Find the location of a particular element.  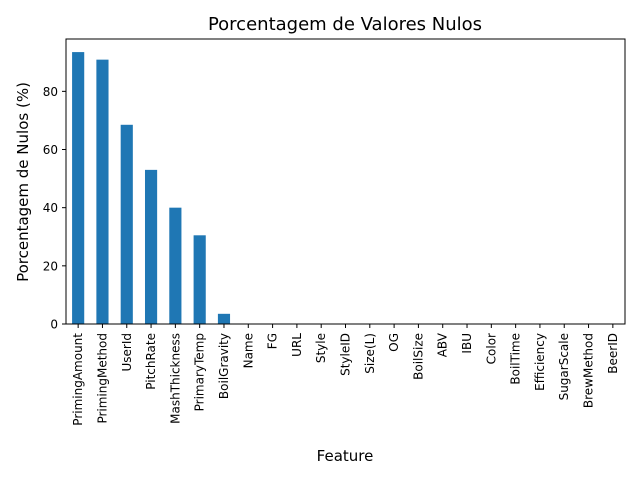

chart-title: Porcentagem de Valores Nulos is located at coordinates (345, 24).